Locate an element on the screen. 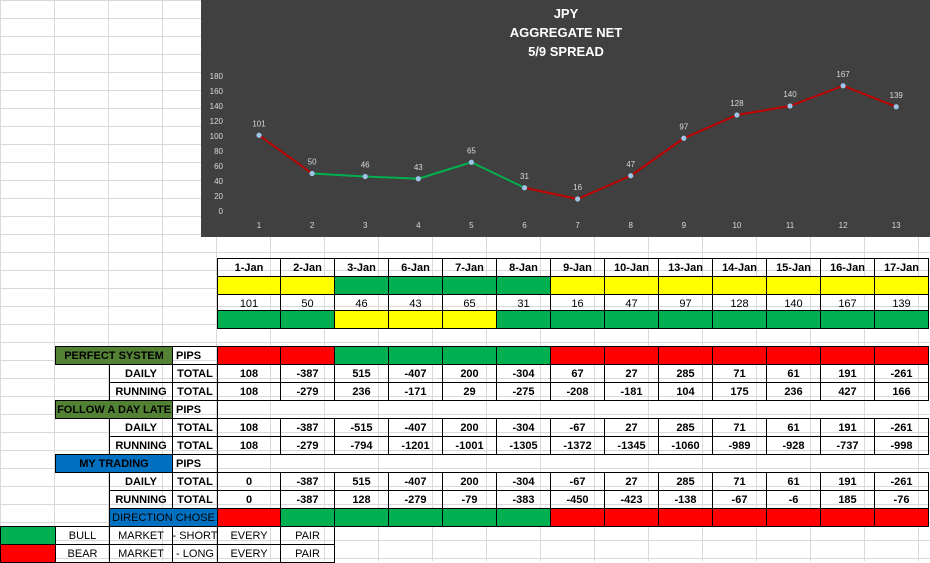  date-header: 6-Jan is located at coordinates (415, 267).